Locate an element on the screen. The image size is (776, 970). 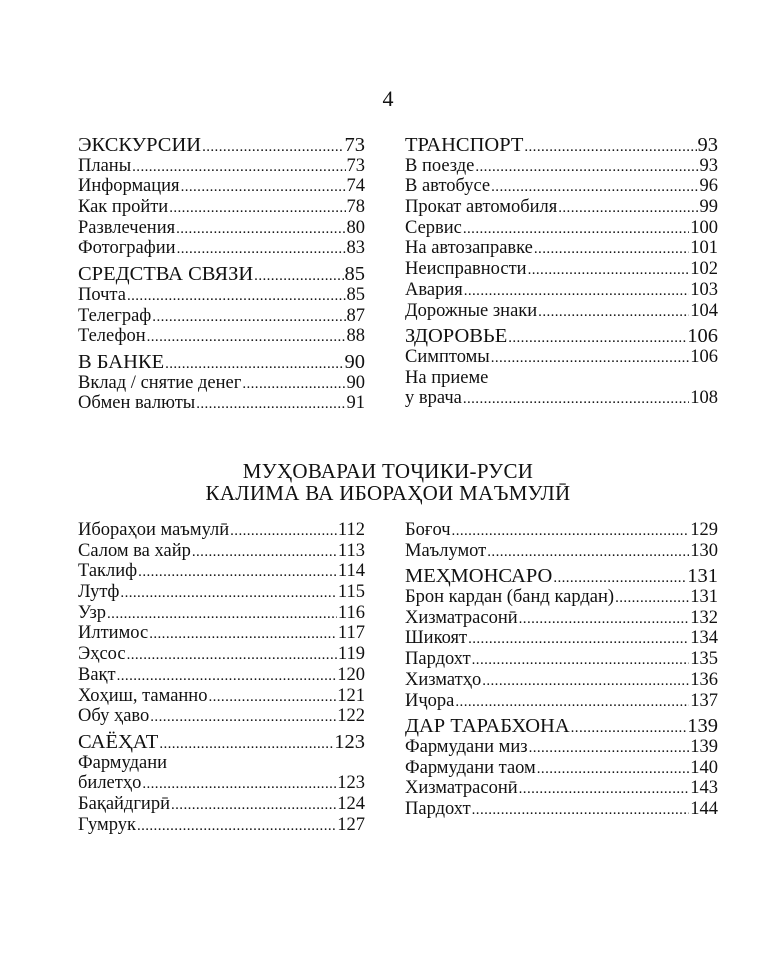
toc-entry: Таклиф 114 is located at coordinates (221, 571).